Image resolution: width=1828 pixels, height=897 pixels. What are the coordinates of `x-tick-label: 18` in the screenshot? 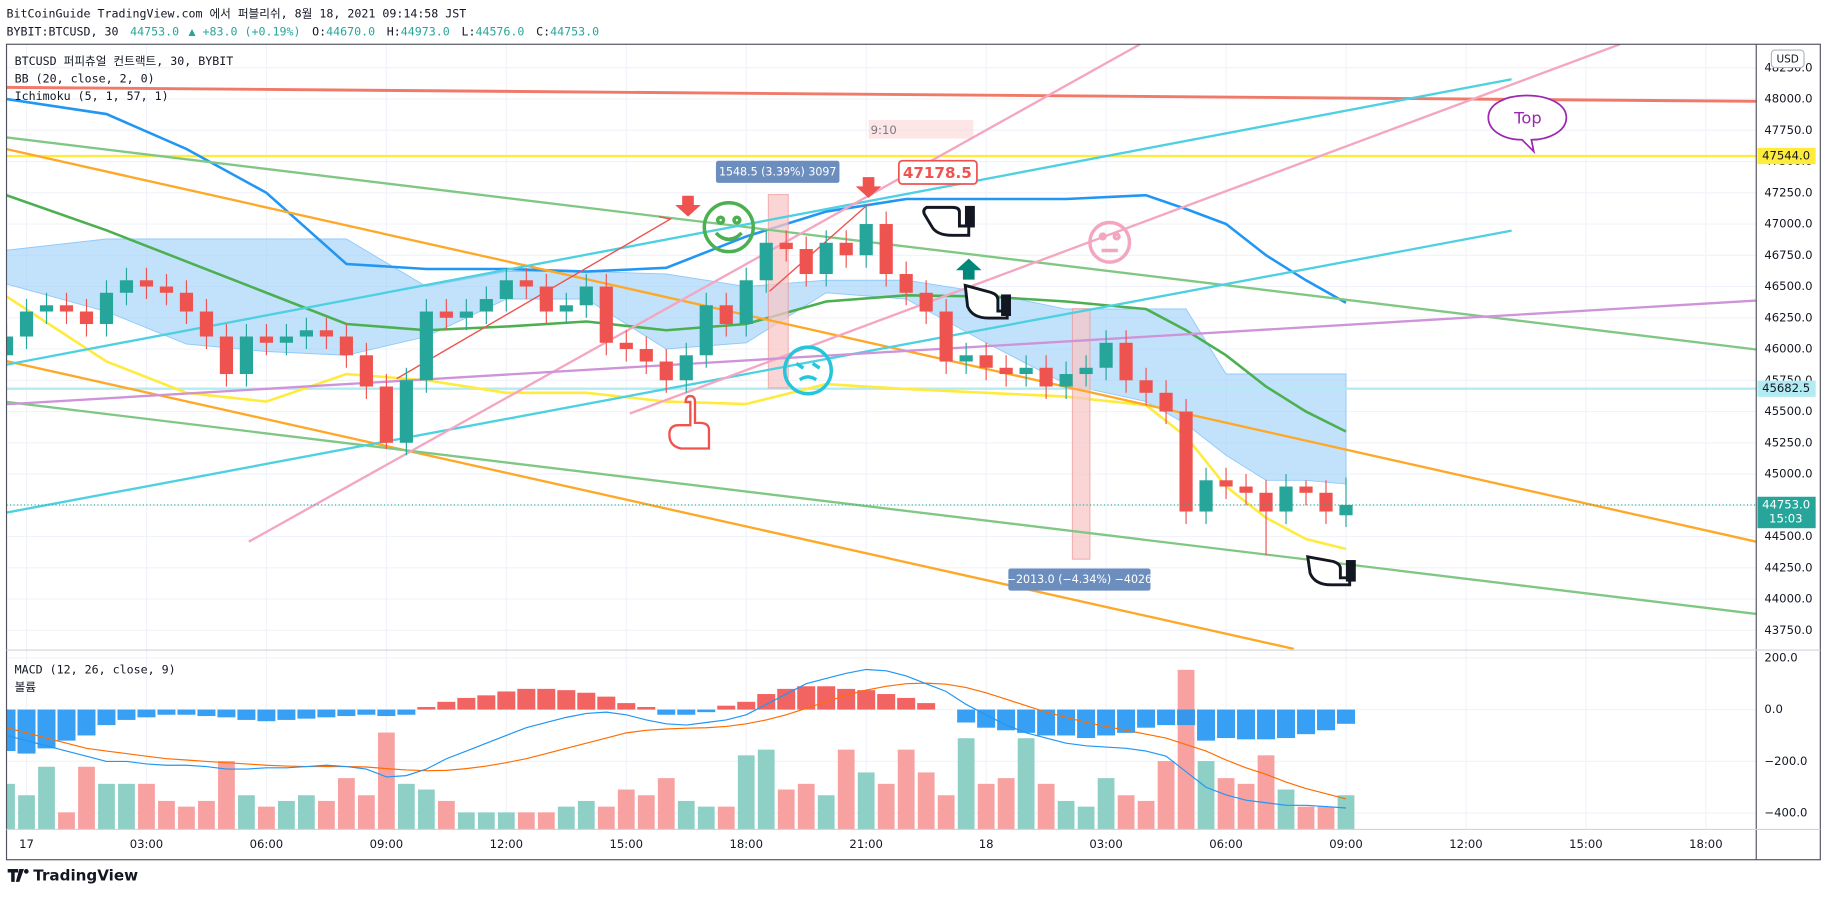 It's located at (986, 844).